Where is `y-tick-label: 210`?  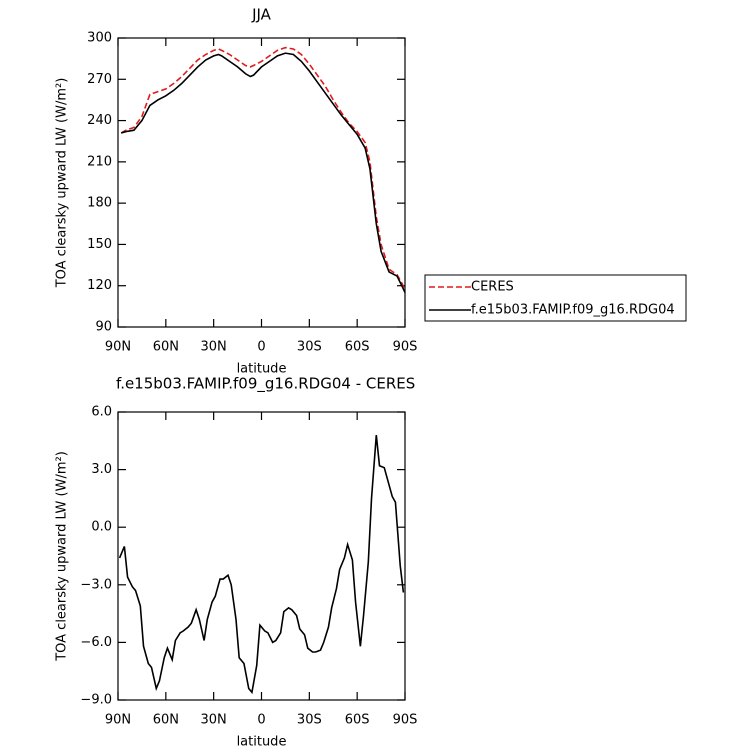 y-tick-label: 210 is located at coordinates (99, 161).